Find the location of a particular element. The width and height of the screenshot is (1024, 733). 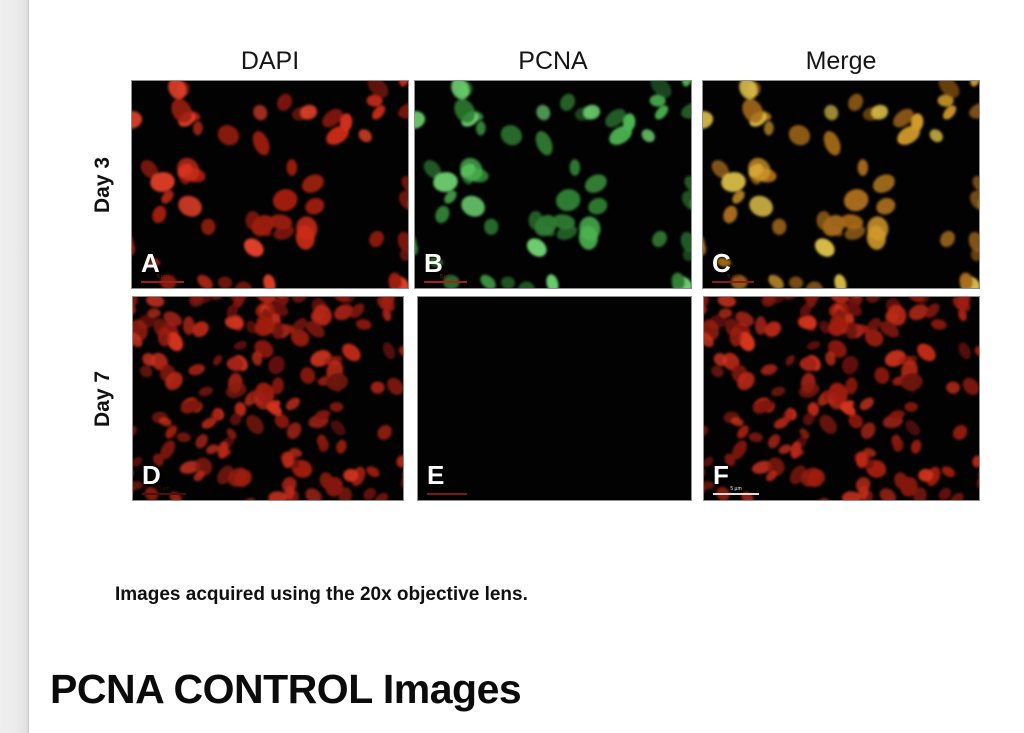

micrograph-panel-b-day3-pcna: B 5 µm is located at coordinates (553, 184).